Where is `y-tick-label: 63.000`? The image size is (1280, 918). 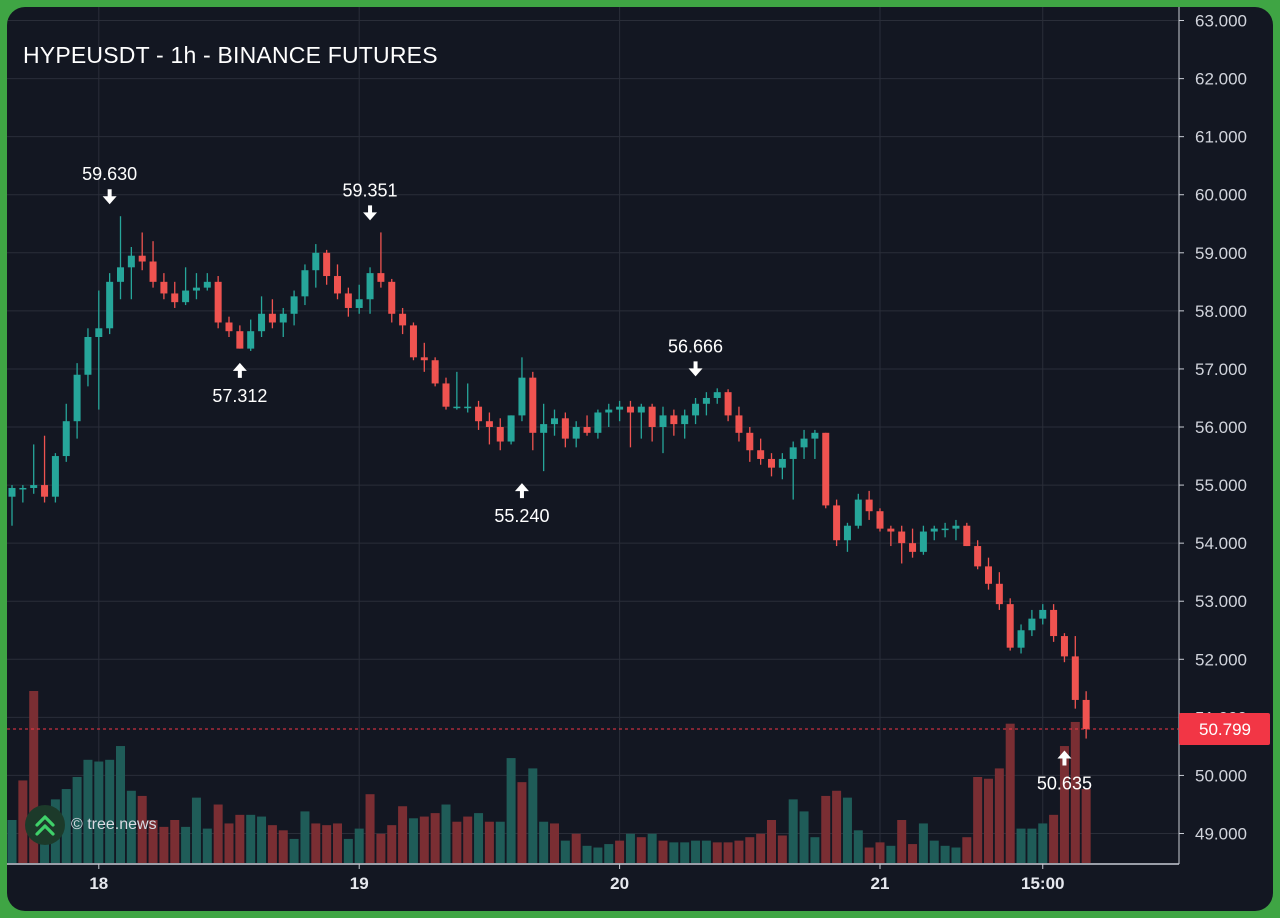
y-tick-label: 63.000 is located at coordinates (1221, 21).